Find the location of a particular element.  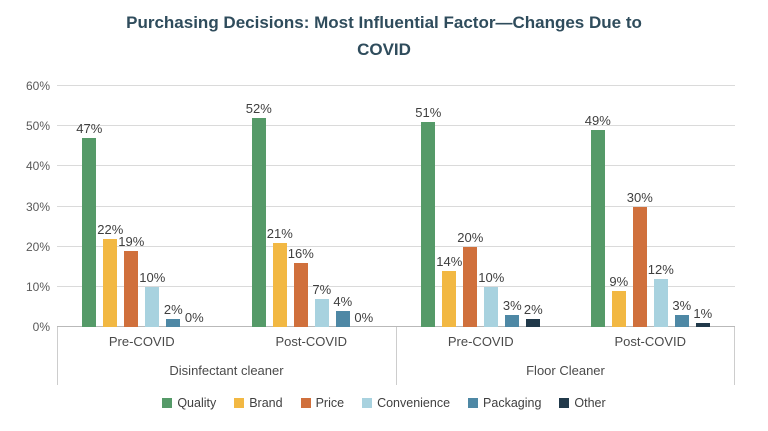

legend-label: Brand is located at coordinates (266, 403).